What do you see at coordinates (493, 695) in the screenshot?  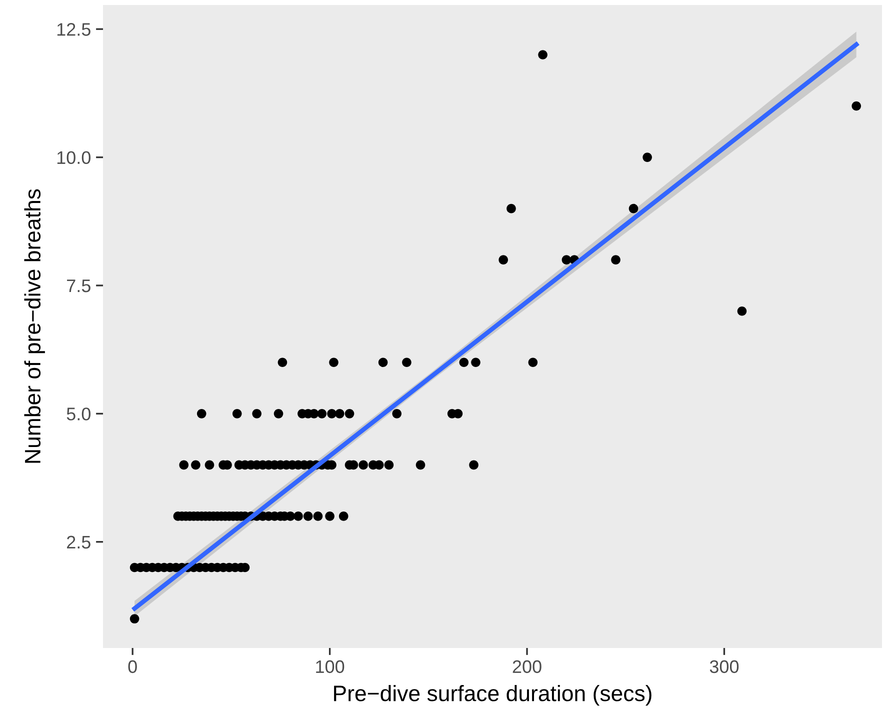 I see `x-axis-title: Pre−dive surface duration (secs)` at bounding box center [493, 695].